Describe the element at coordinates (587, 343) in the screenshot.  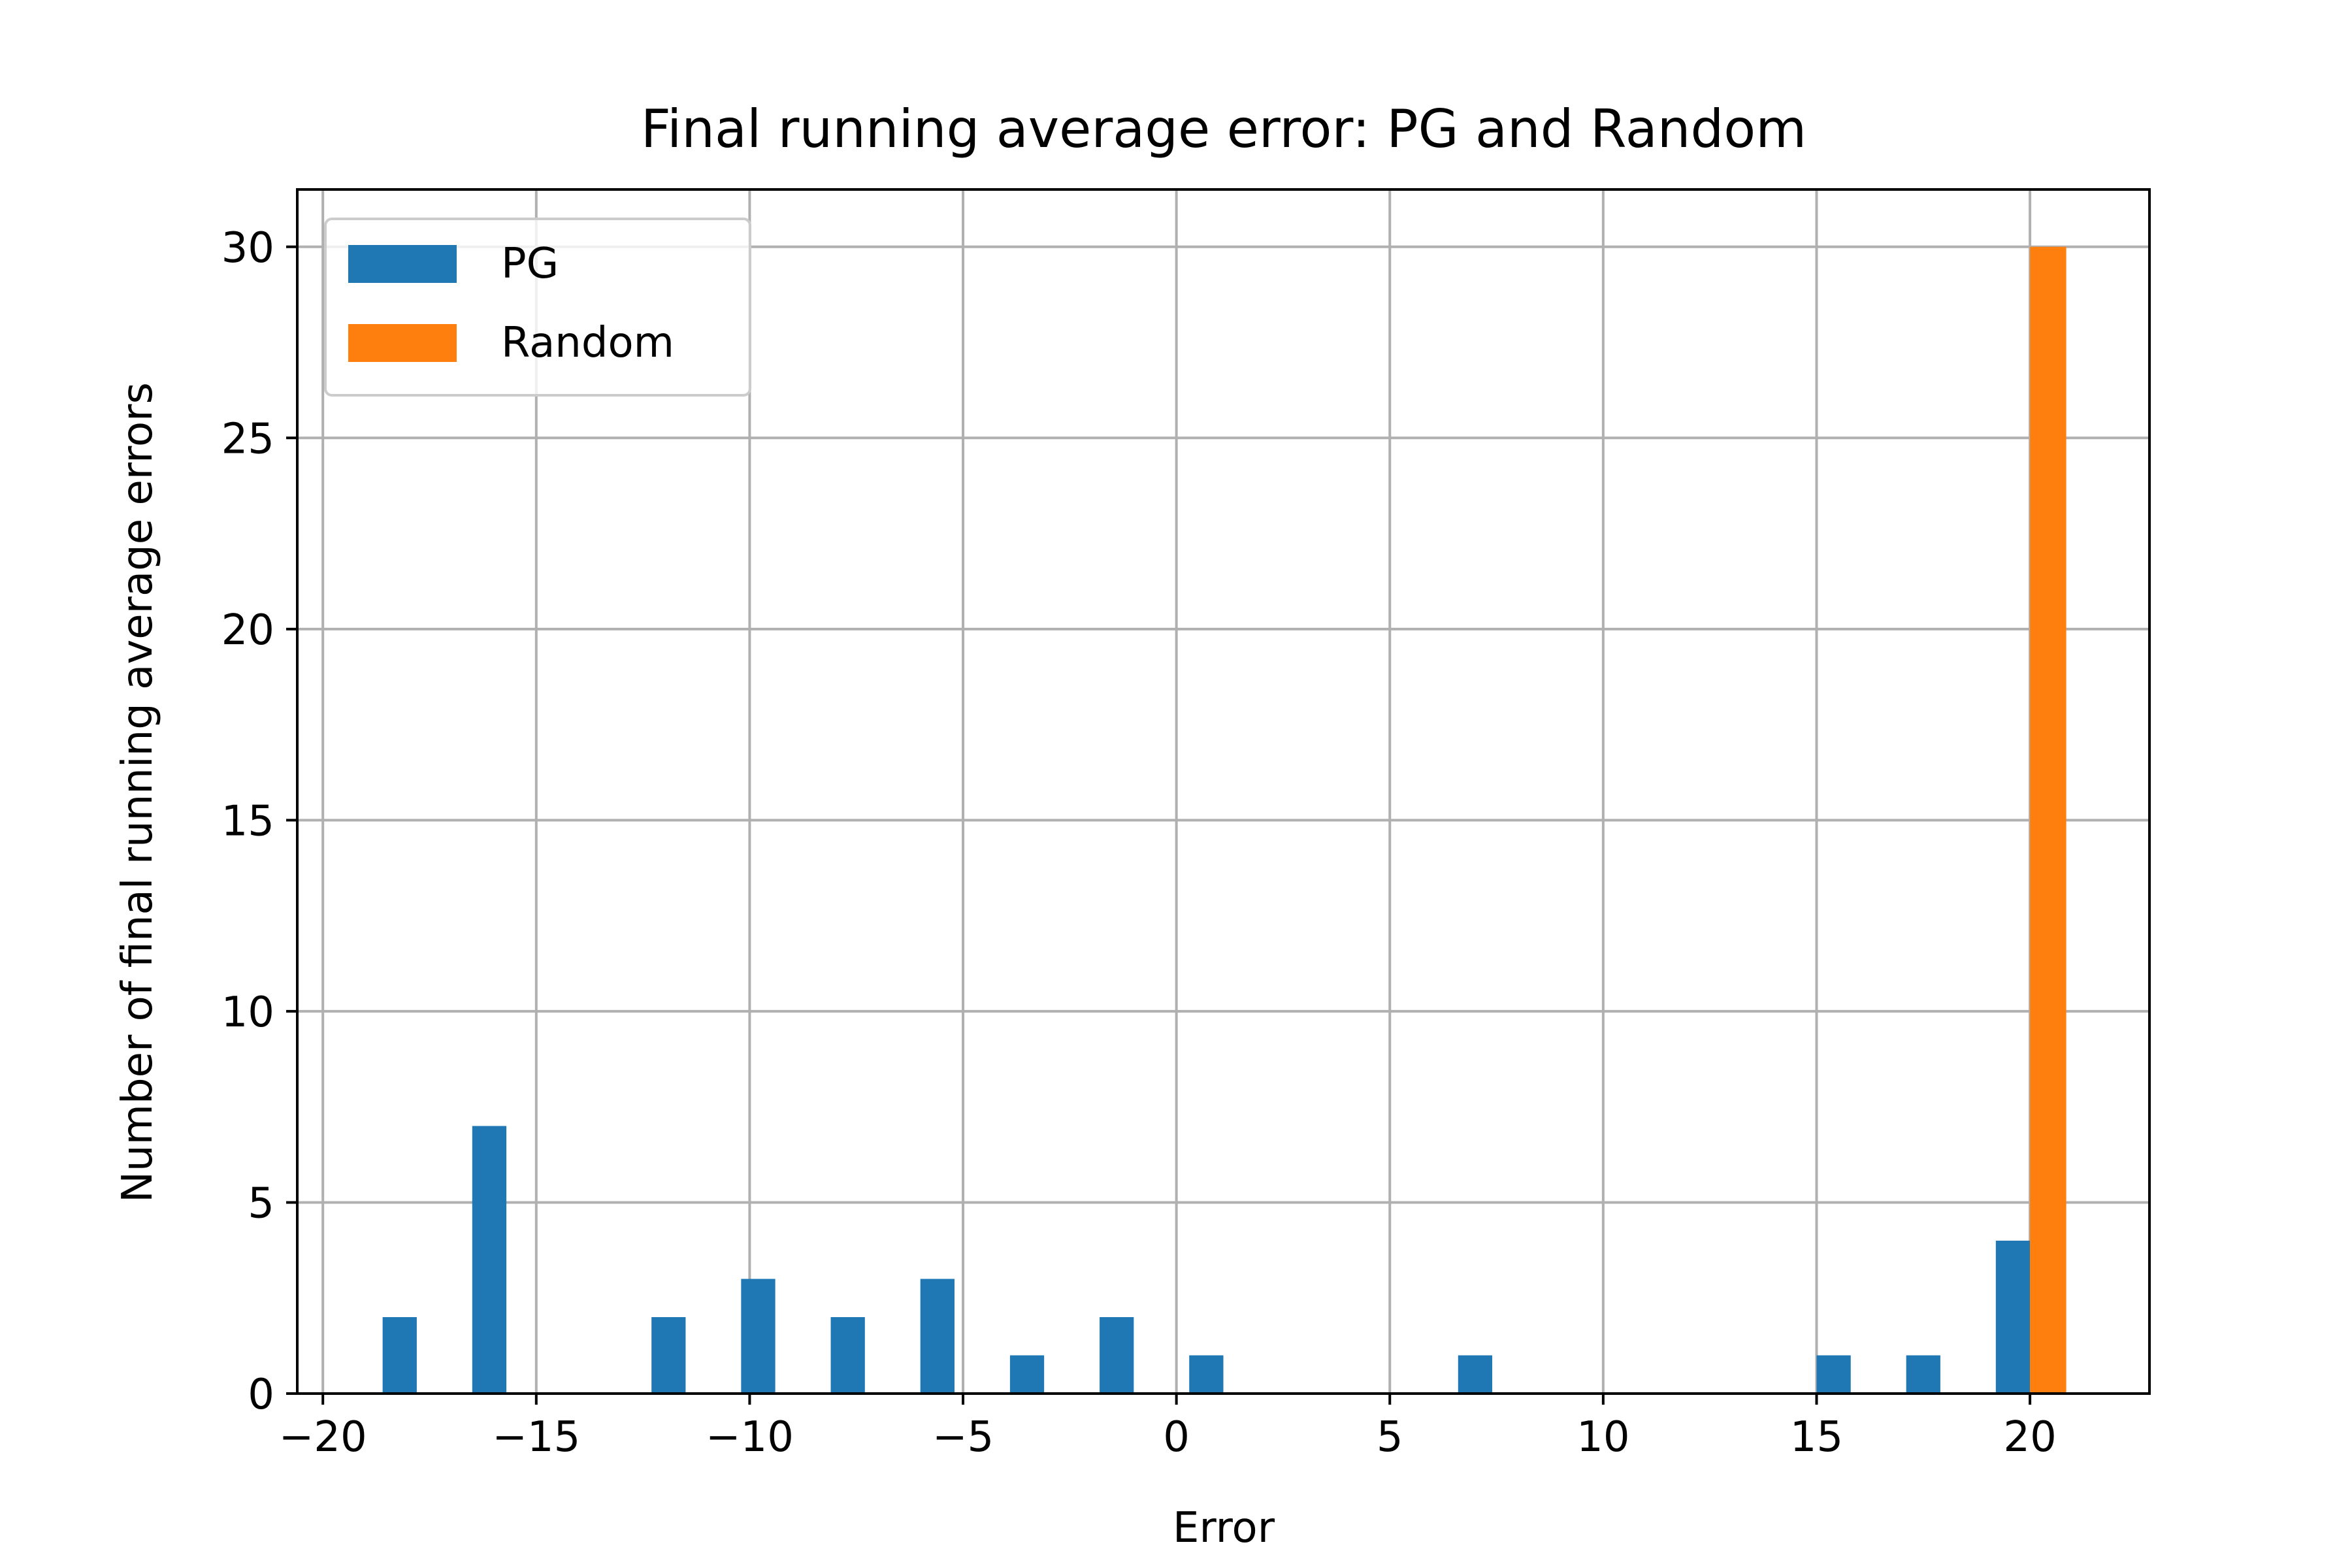
I see `legend-label-random: Random` at that location.